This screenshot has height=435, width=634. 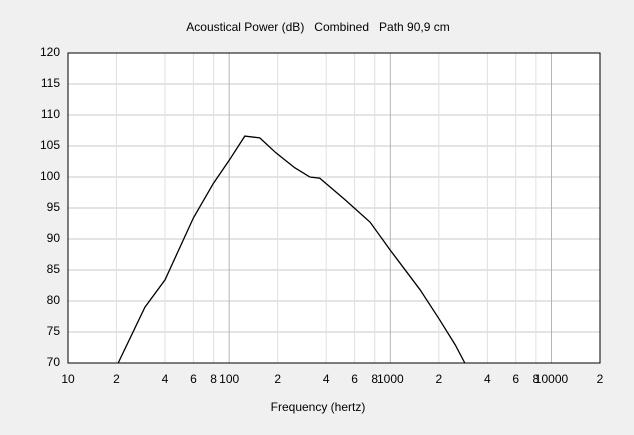 I want to click on x-tick-label: 10000, so click(x=552, y=379).